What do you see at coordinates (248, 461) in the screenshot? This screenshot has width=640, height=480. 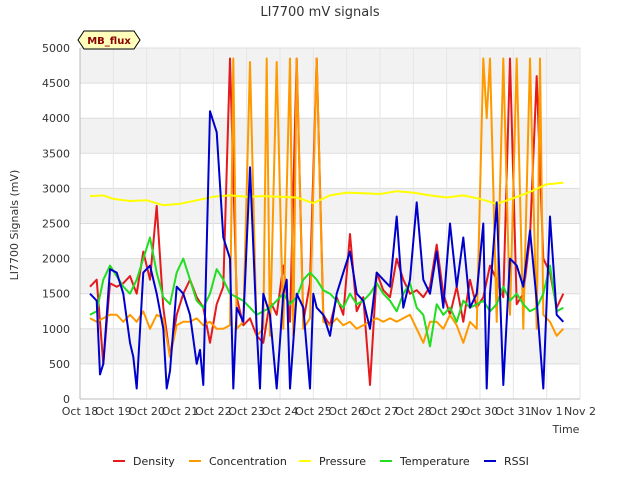 I see `legend-label: Concentration` at bounding box center [248, 461].